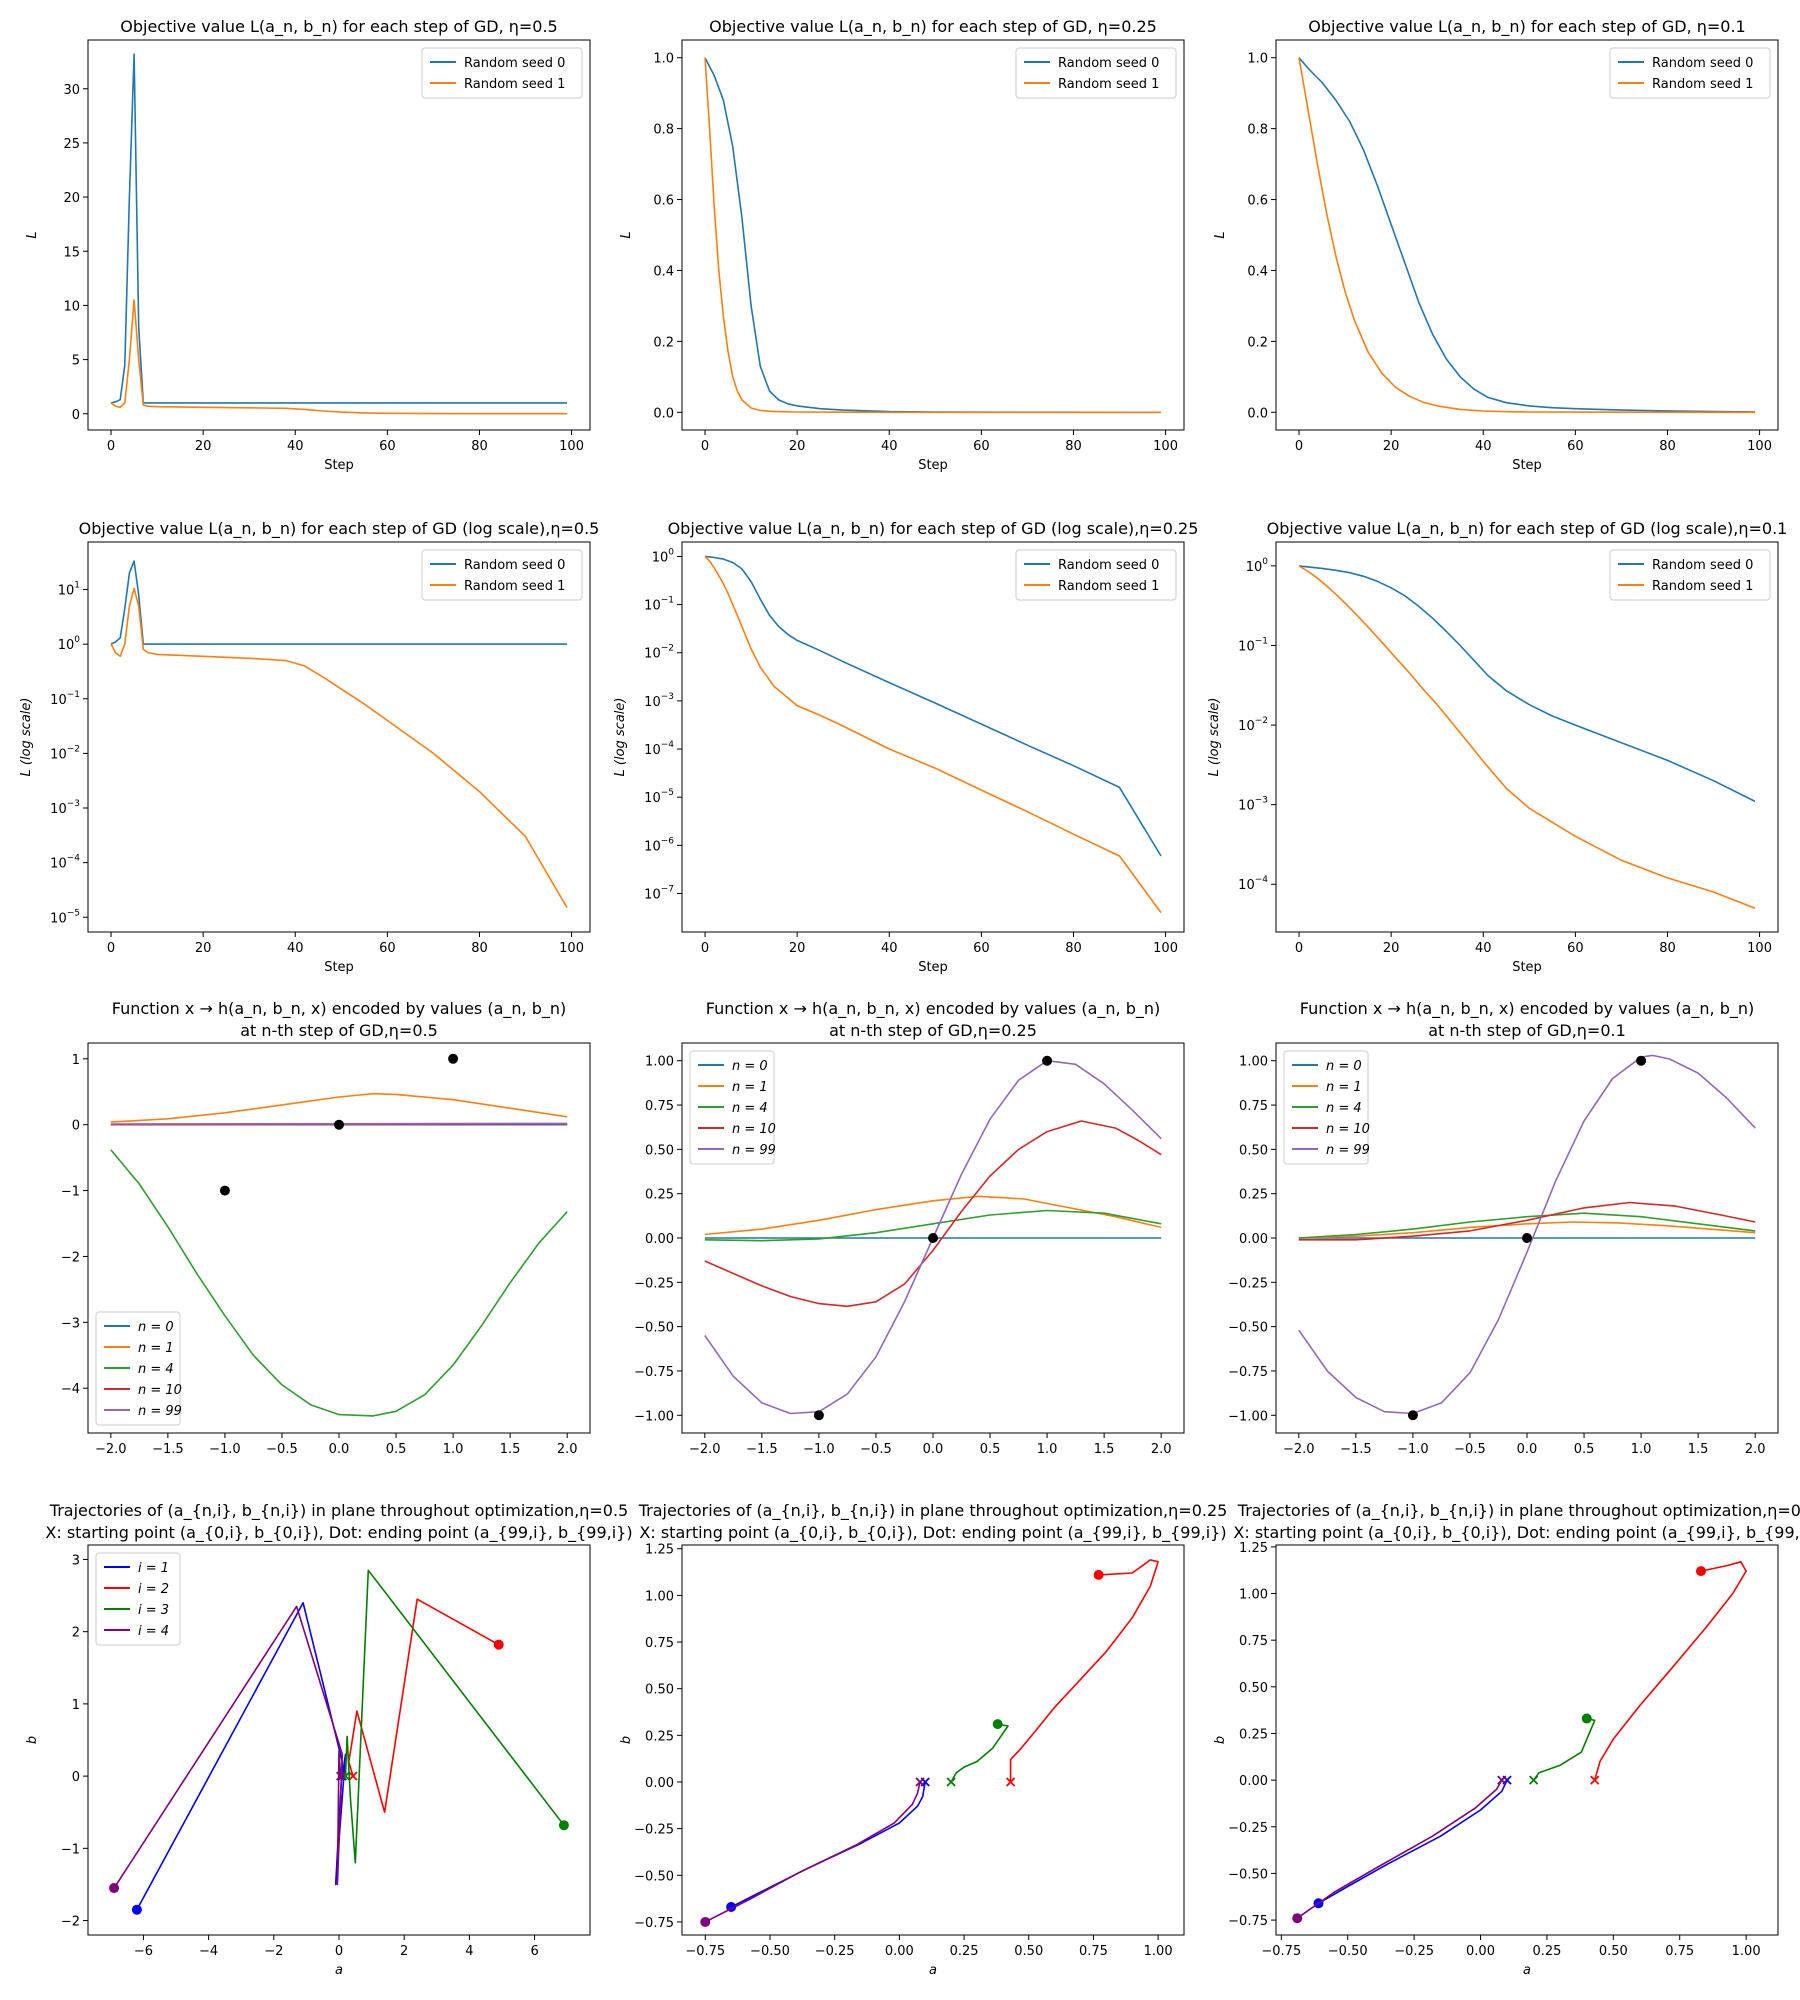  I want to click on y-tick-label: 10¹, so click(69, 590).